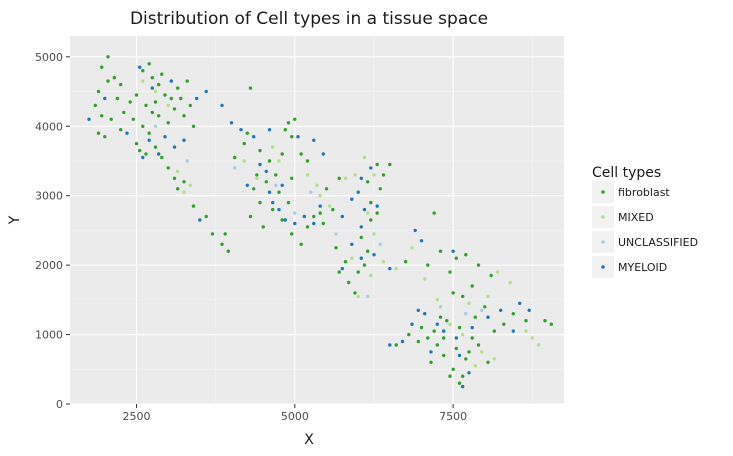 Image resolution: width=733 pixels, height=456 pixels. What do you see at coordinates (295, 413) in the screenshot?
I see `x-axis-ticks: 2500 5000 7500` at bounding box center [295, 413].